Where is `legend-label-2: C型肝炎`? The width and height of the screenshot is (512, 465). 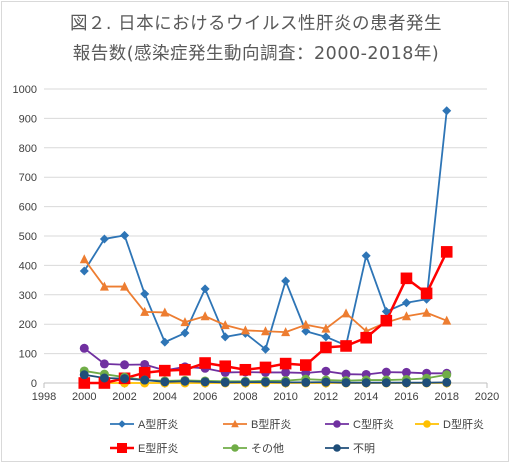
legend-label-2: C型肝炎 is located at coordinates (373, 424).